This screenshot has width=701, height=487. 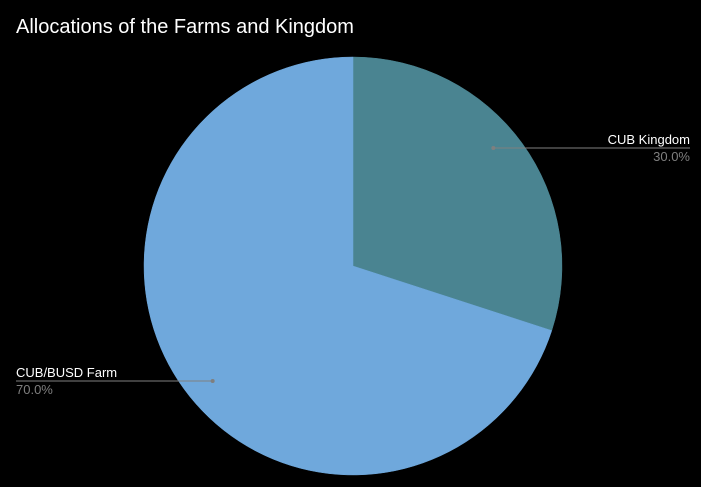 I want to click on slice-percent-label: 30.0%, so click(x=671, y=156).